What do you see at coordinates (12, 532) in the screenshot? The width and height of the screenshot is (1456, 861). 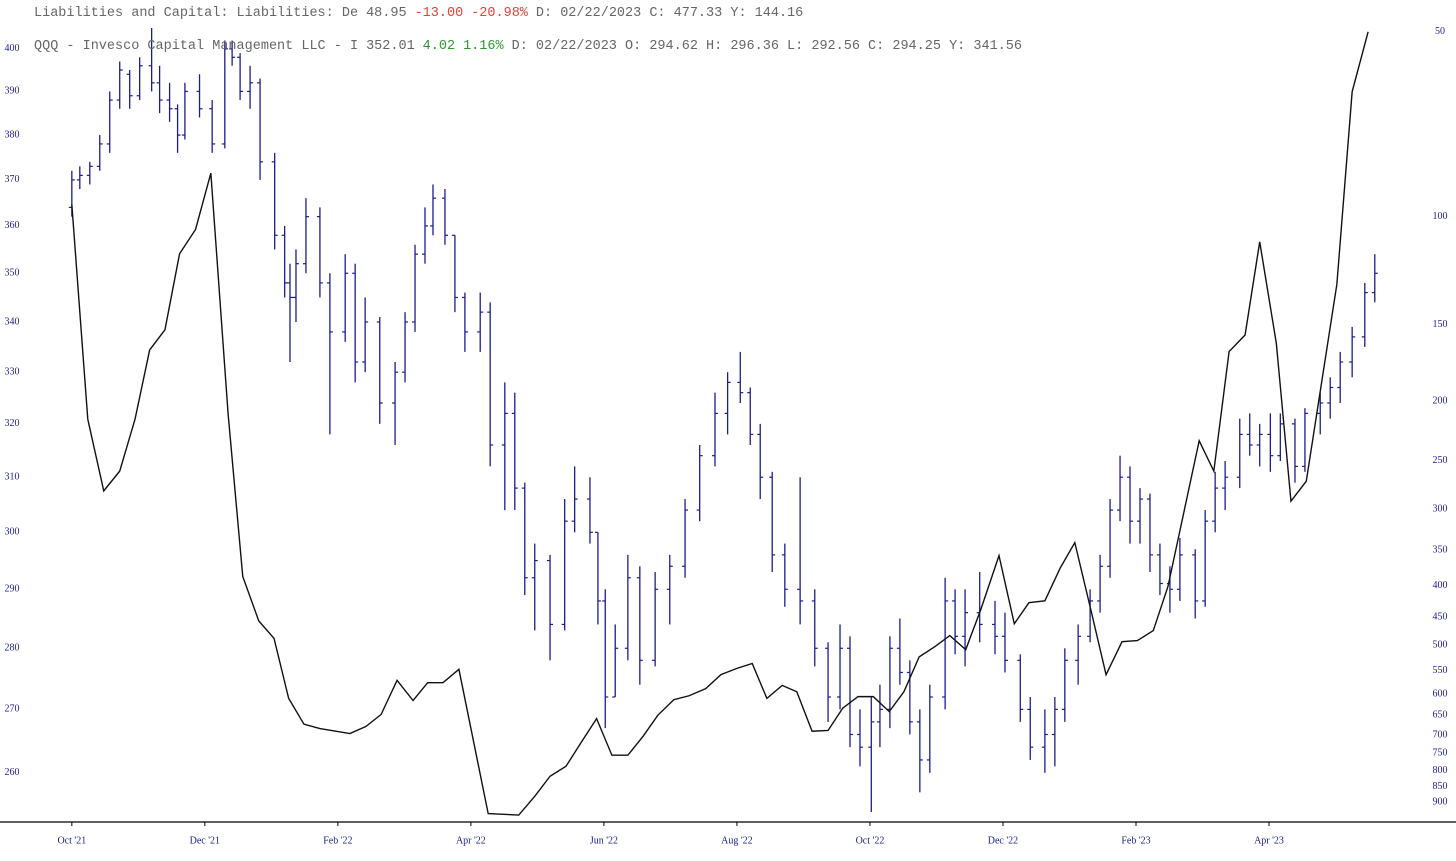 I see `y-tick-label: 300` at bounding box center [12, 532].